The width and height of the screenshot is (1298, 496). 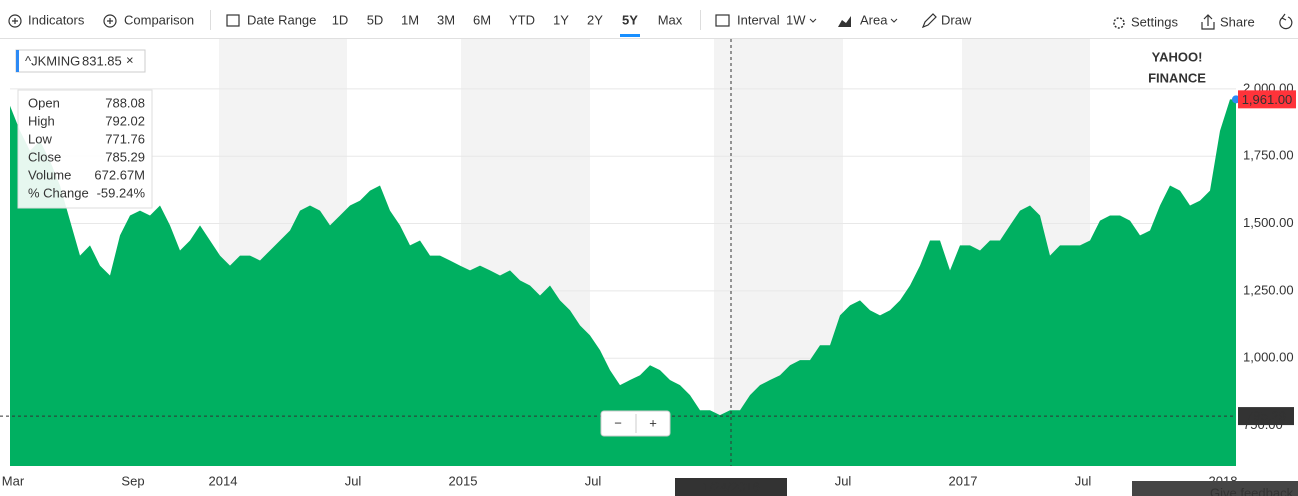 What do you see at coordinates (1268, 222) in the screenshot?
I see `y-tick-label: 1,500.00` at bounding box center [1268, 222].